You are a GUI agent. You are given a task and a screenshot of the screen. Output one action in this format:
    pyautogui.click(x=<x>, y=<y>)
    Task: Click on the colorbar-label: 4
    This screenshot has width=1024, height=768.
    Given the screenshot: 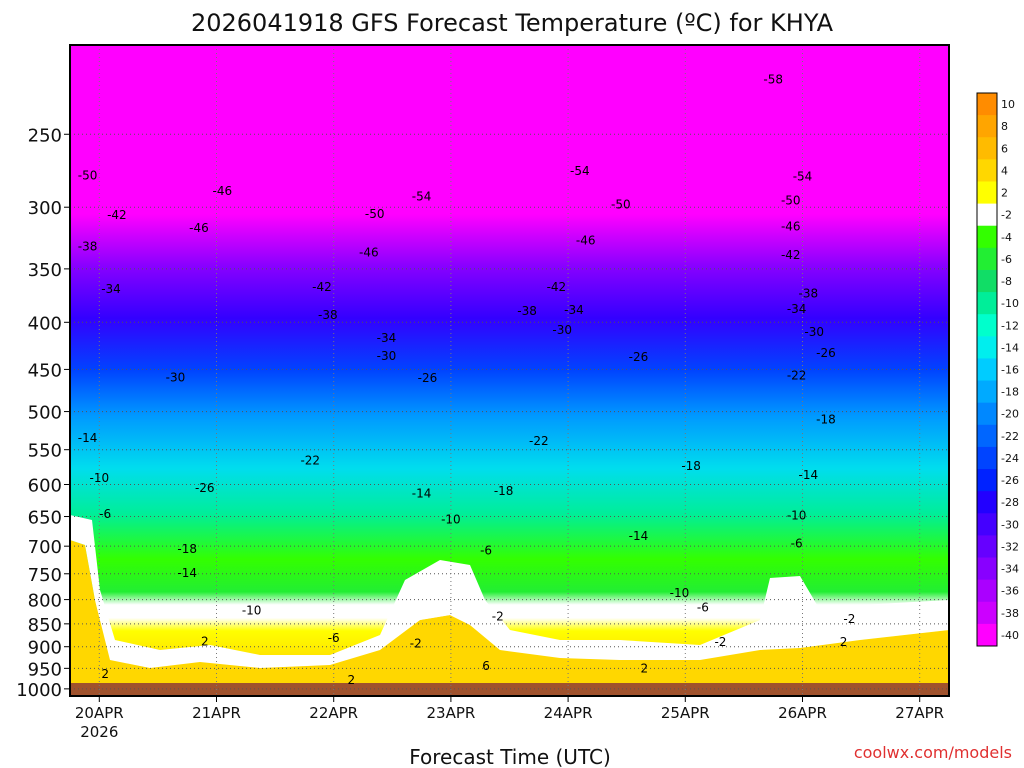 What is the action you would take?
    pyautogui.click(x=1004, y=170)
    